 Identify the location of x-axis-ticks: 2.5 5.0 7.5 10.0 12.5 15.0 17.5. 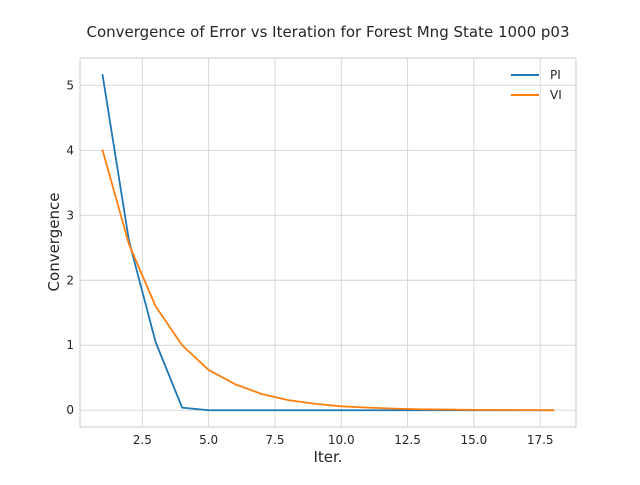
(343, 440).